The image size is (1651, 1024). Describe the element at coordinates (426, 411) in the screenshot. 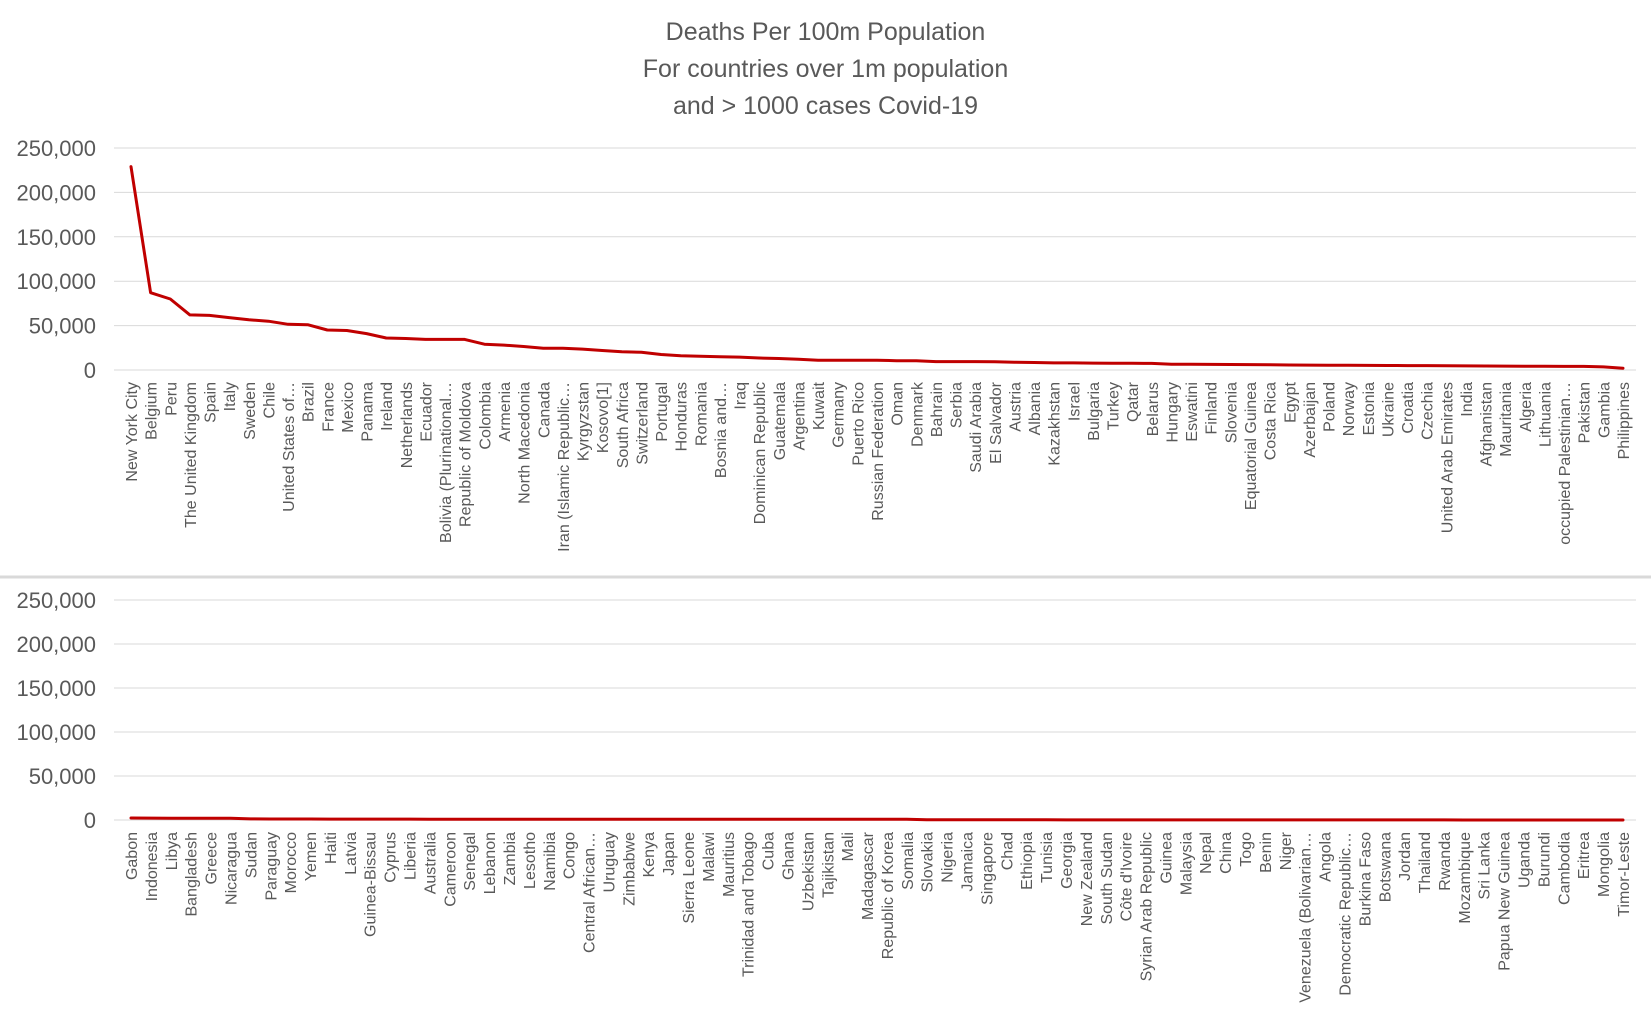

I see `x-tick-label: Ecuador` at that location.